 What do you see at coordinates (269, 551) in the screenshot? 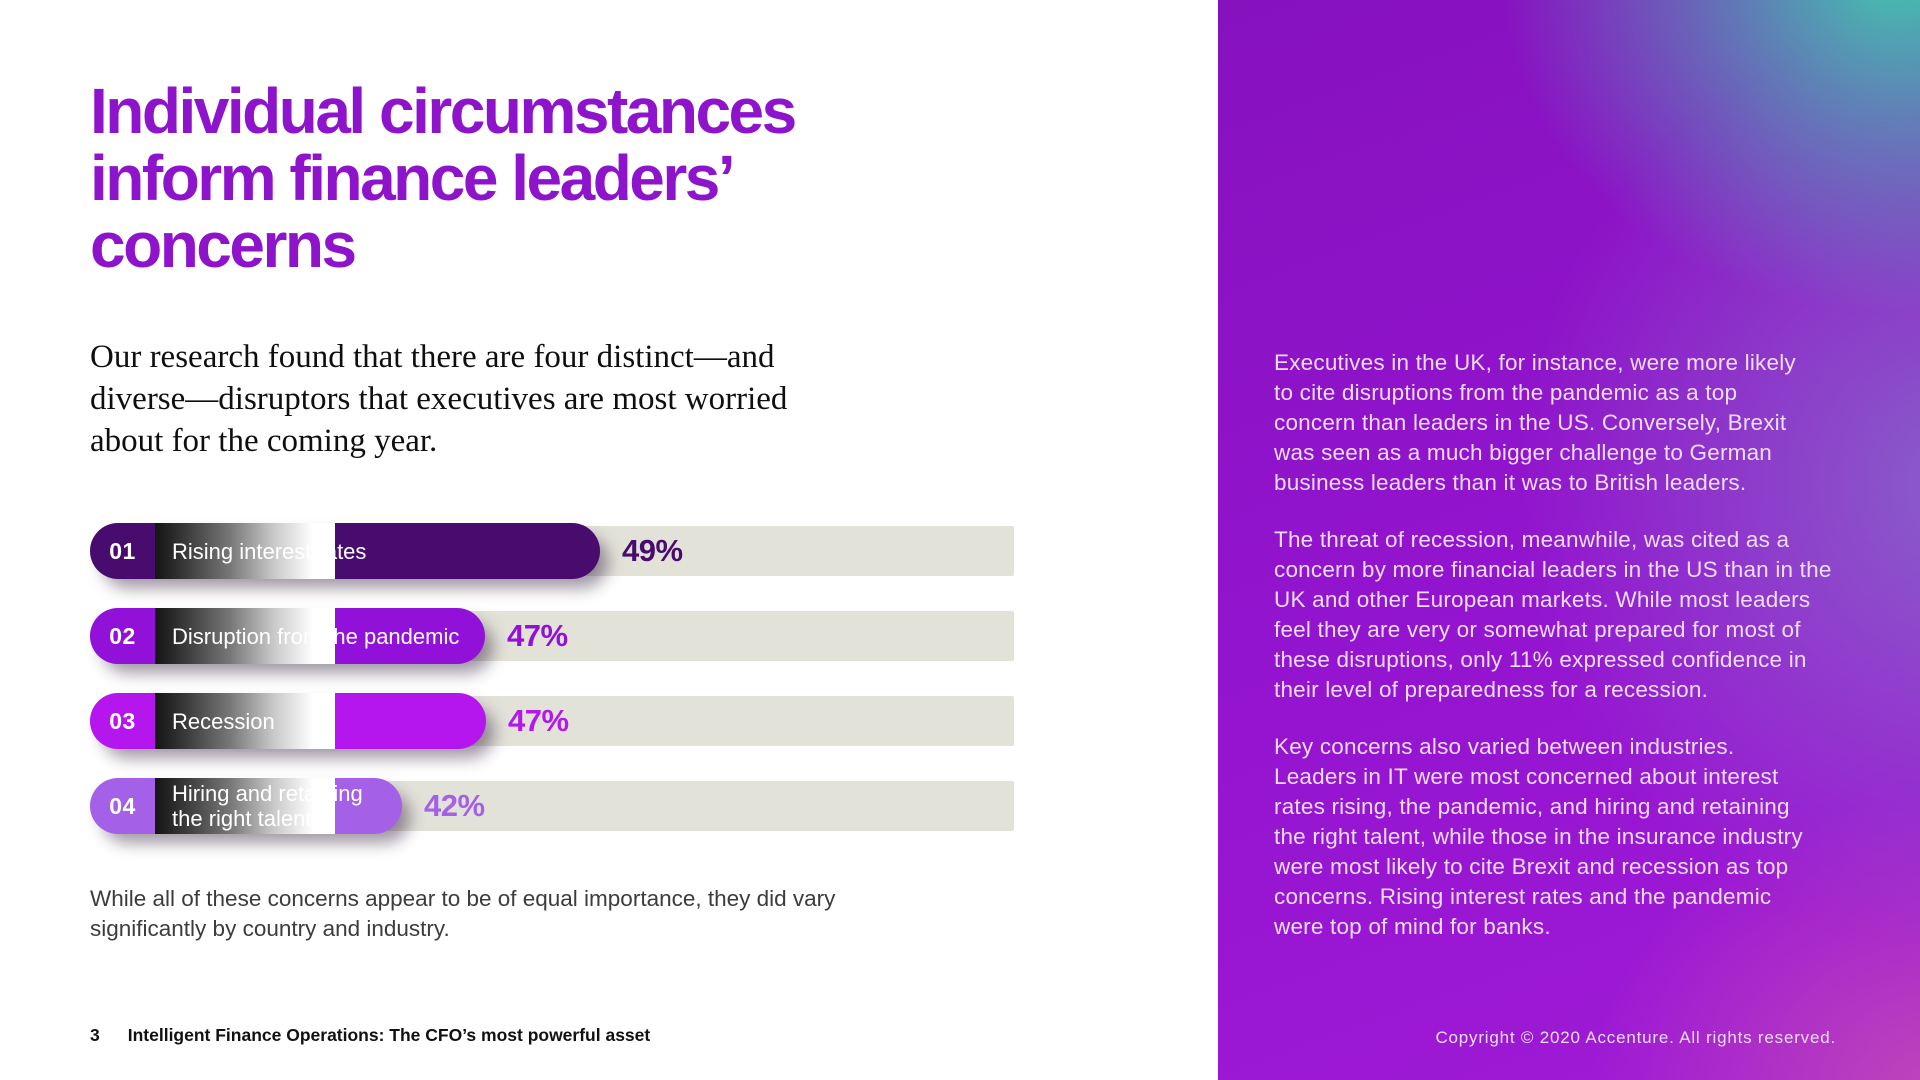
I see `bar-label: Rising interest rates` at bounding box center [269, 551].